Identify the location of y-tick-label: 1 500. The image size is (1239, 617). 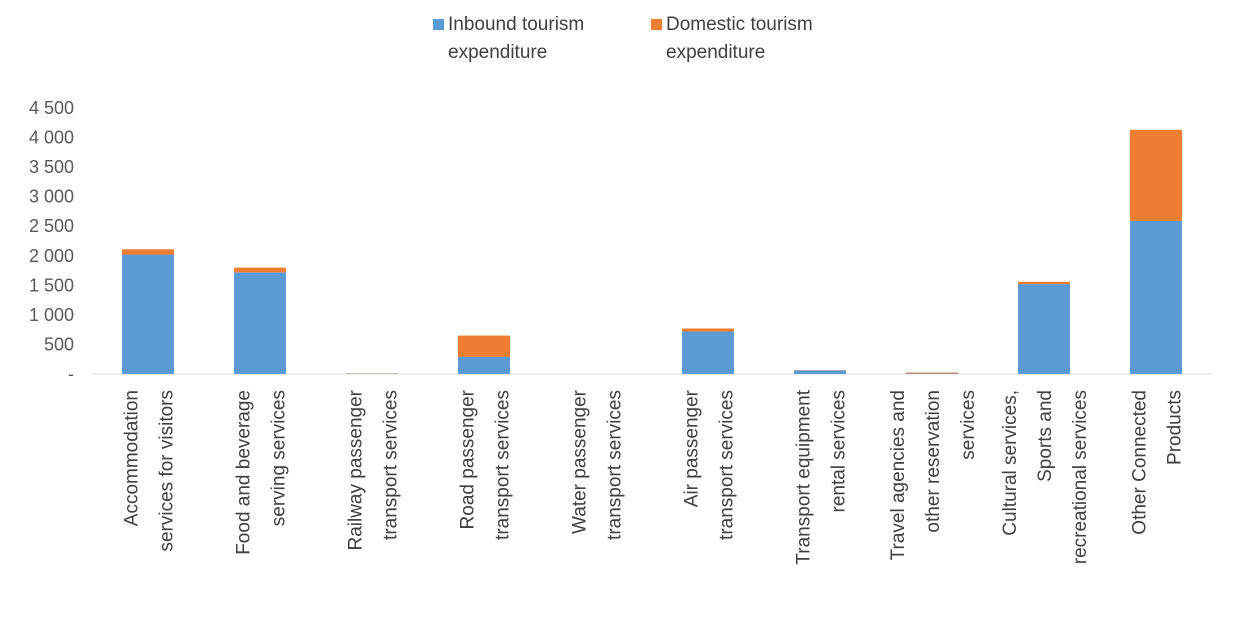
(51, 285).